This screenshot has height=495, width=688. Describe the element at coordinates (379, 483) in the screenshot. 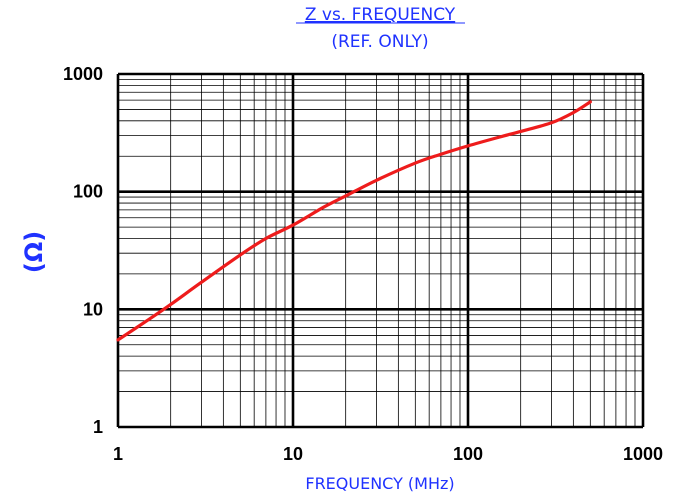

I see `x-axis-label: FREQUENCY (MHz)` at that location.